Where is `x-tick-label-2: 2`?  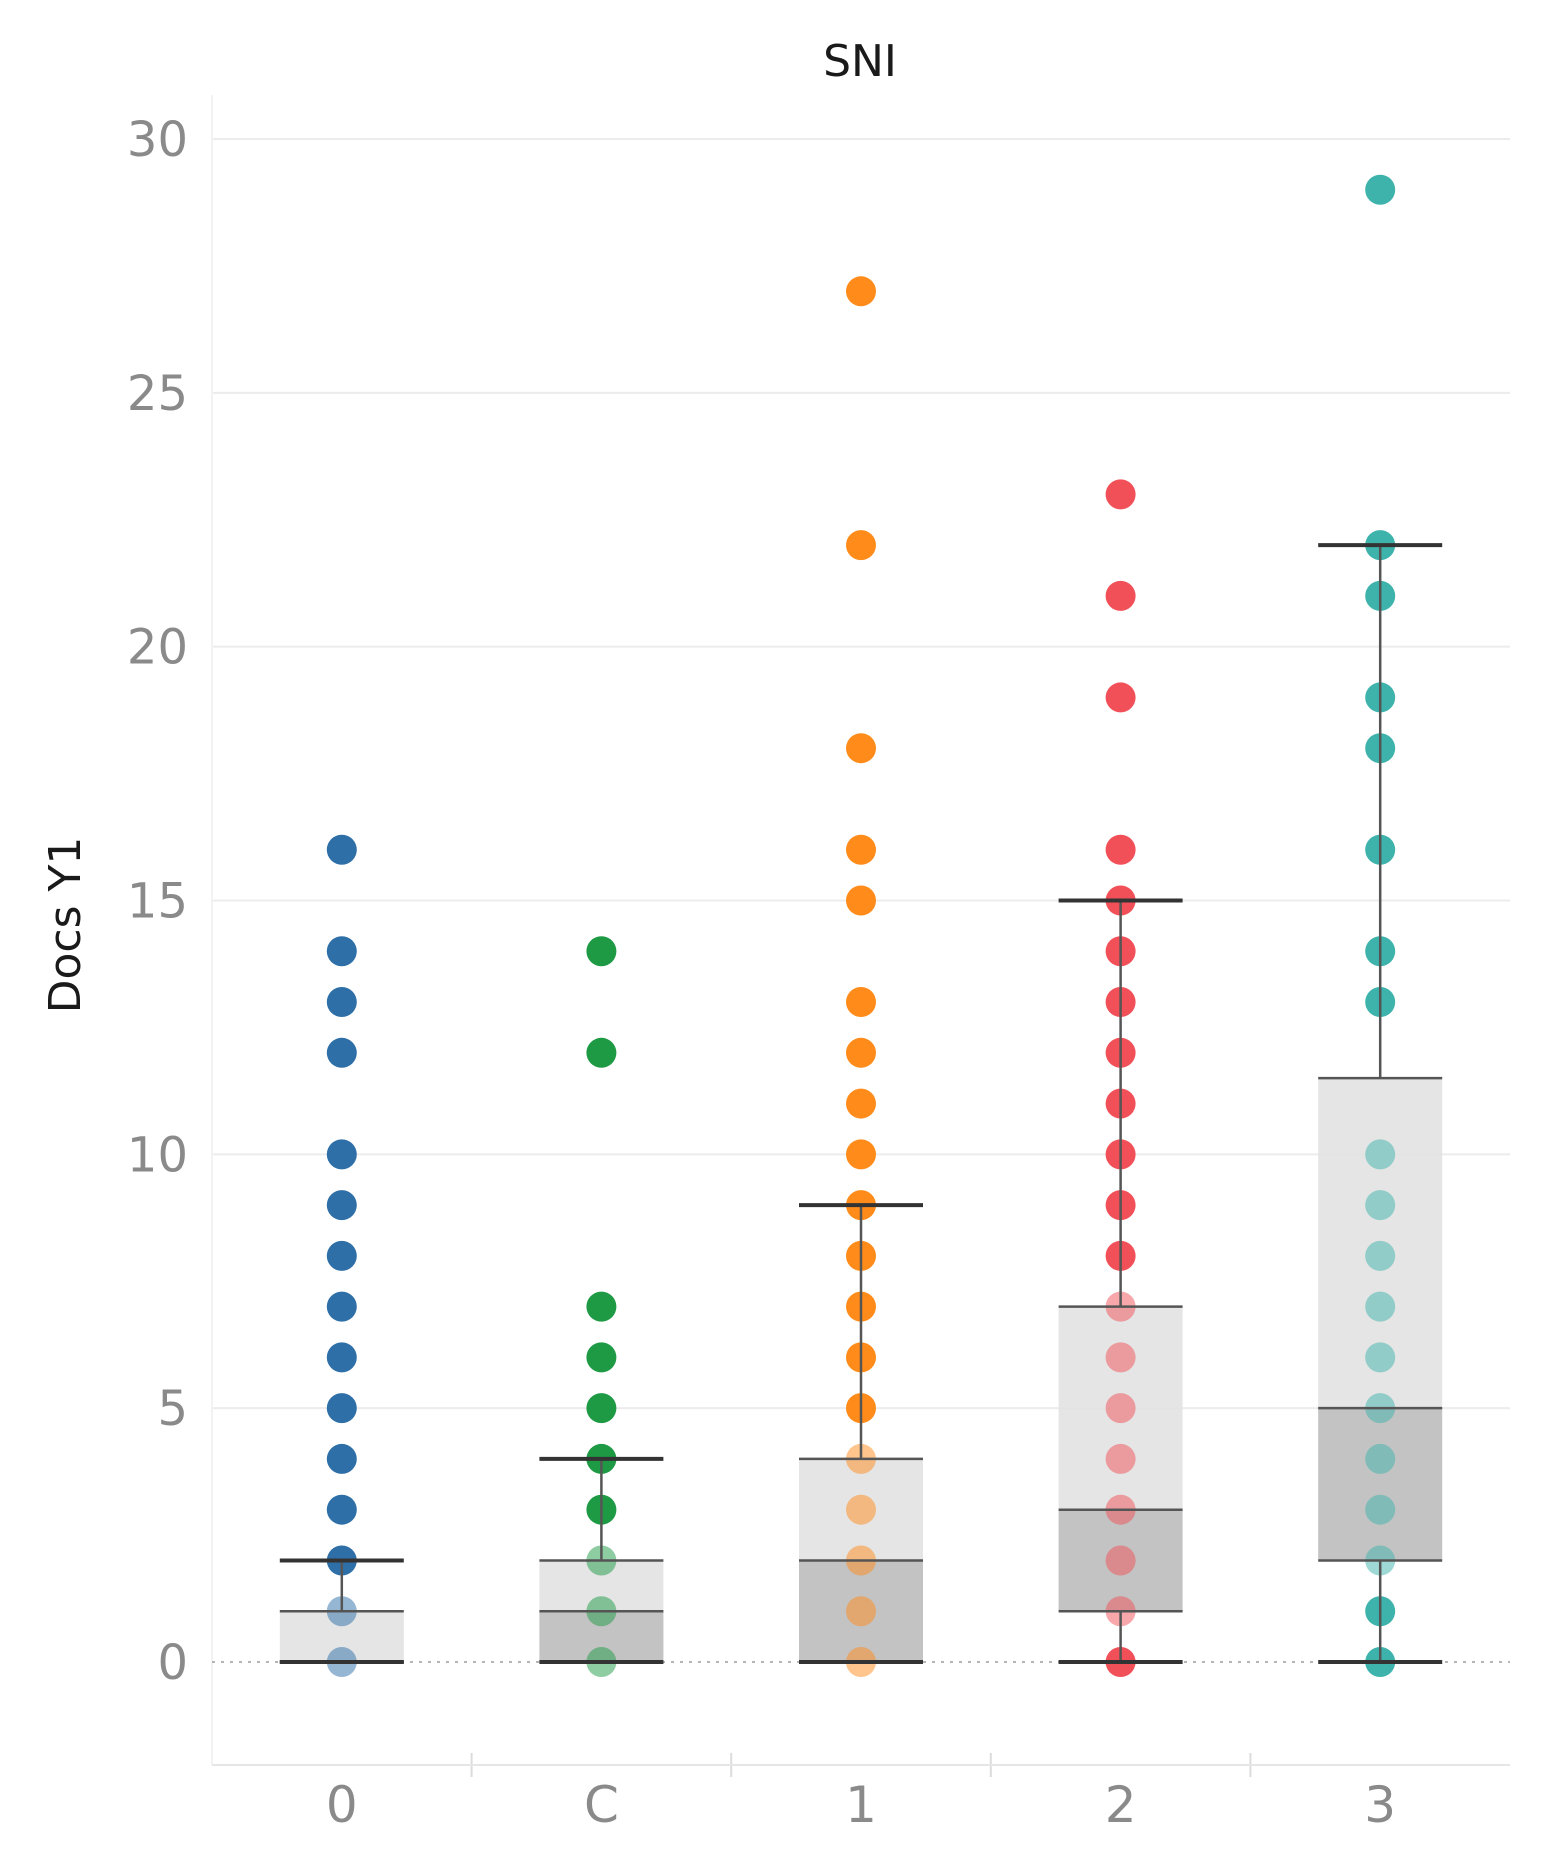 x-tick-label-2: 2 is located at coordinates (1121, 1805).